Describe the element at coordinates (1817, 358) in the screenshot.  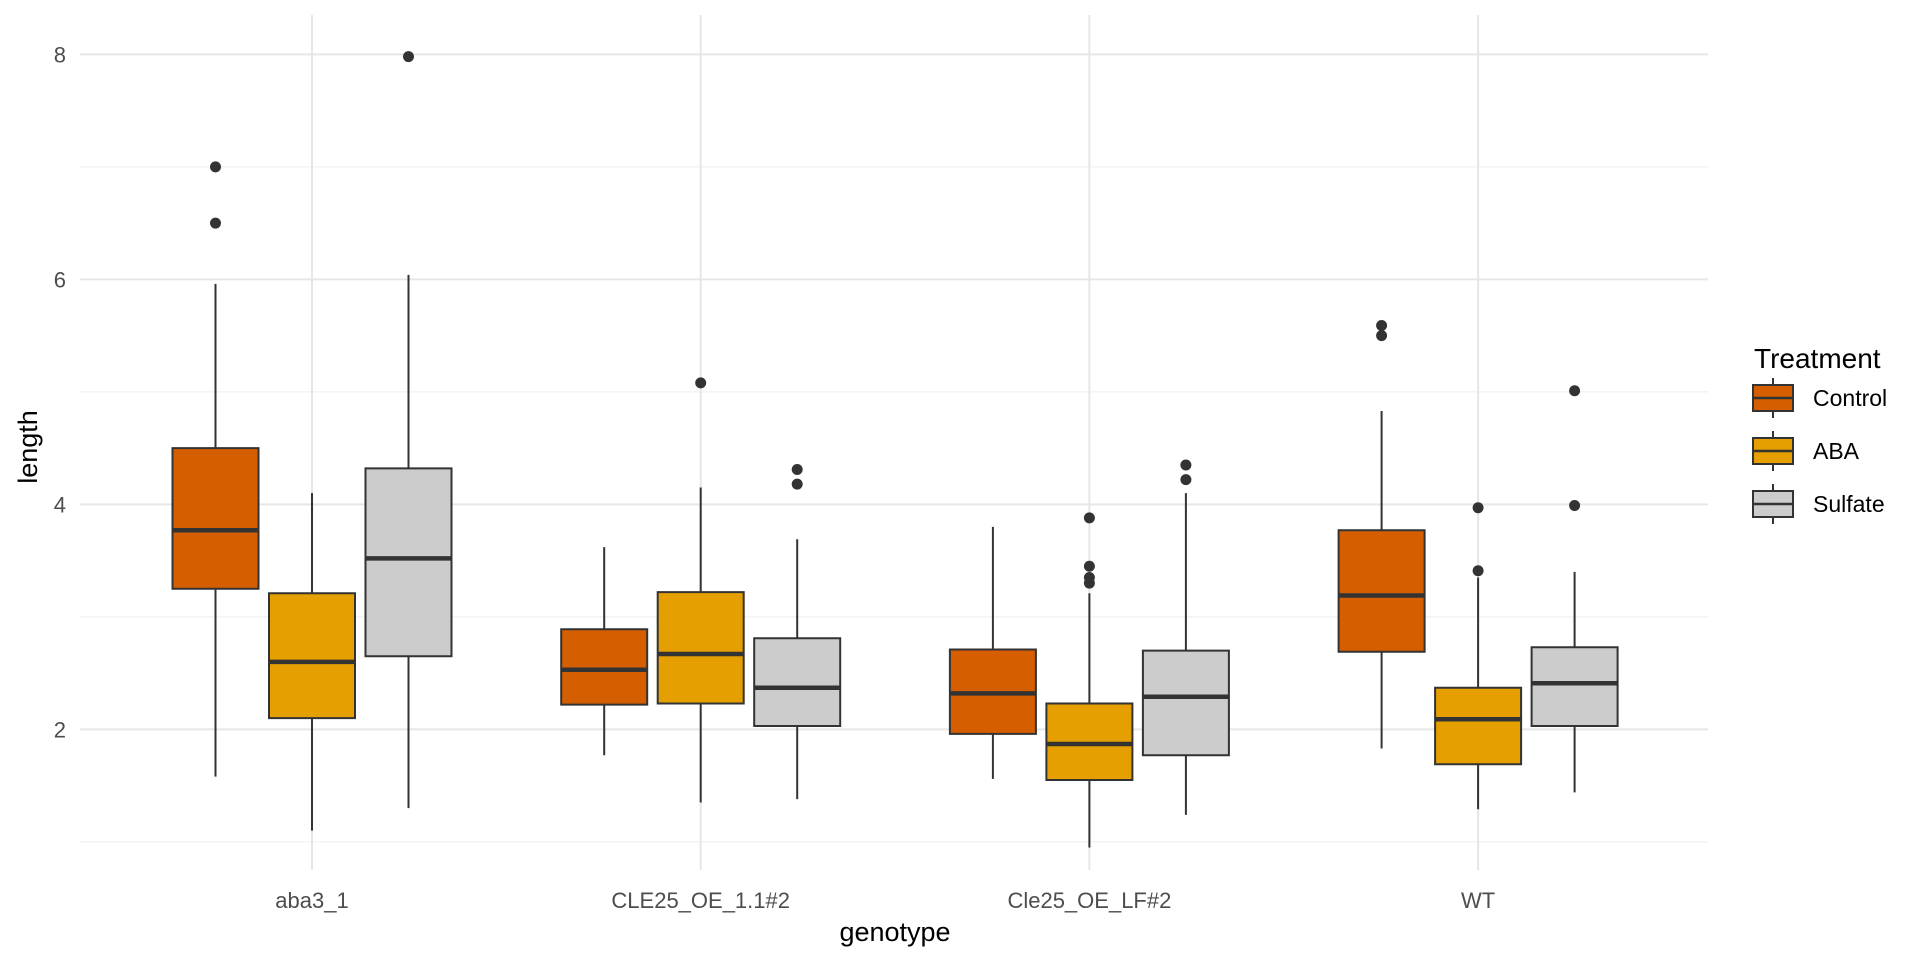
I see `legend-title: Treatment` at that location.